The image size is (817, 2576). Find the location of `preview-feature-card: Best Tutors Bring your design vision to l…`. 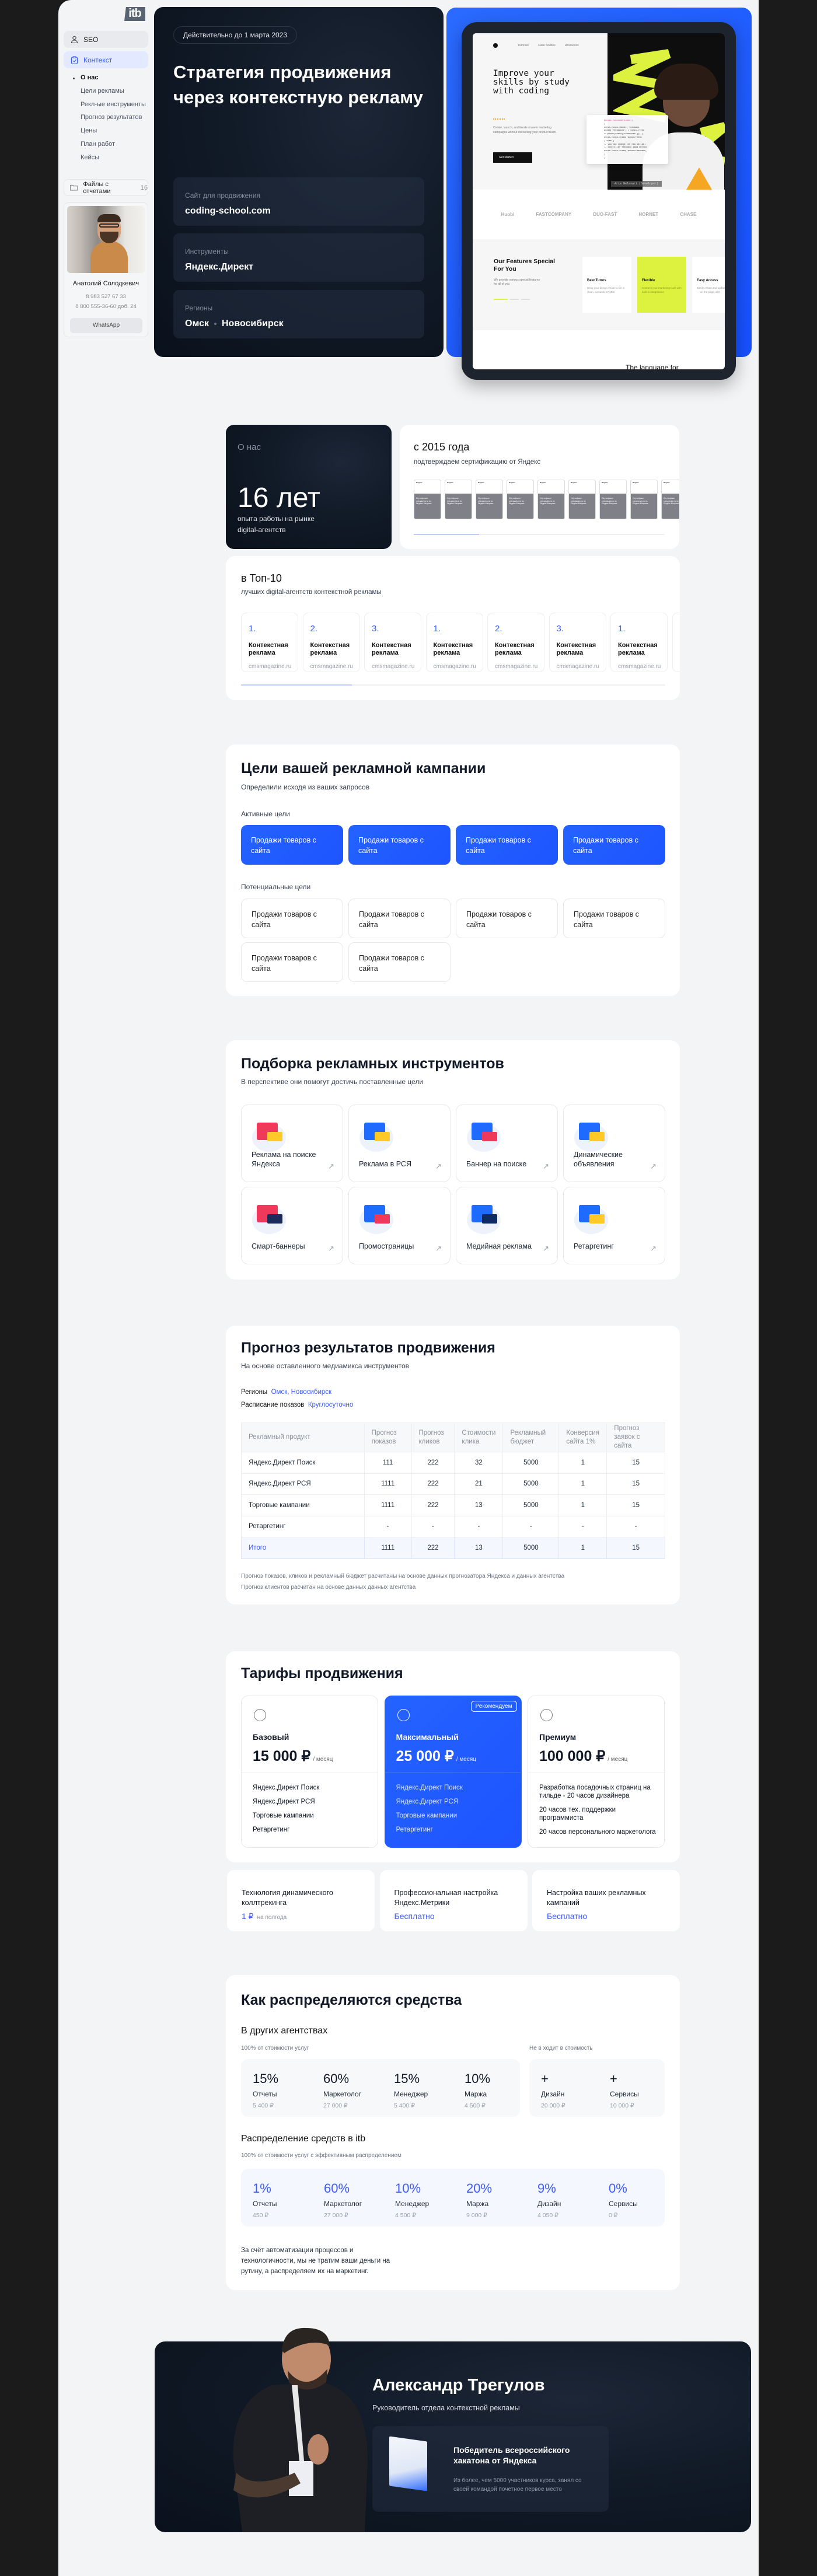

preview-feature-card: Best Tutors Bring your design vision to l… is located at coordinates (606, 285).